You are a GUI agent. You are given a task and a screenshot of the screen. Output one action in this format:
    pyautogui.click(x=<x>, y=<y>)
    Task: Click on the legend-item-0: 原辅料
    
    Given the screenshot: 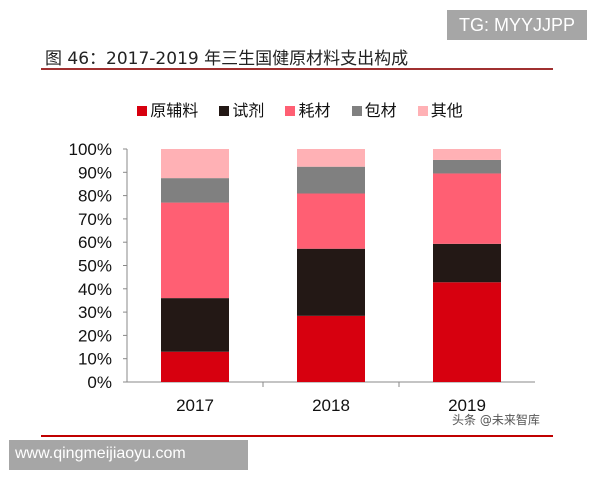 What is the action you would take?
    pyautogui.click(x=167, y=110)
    